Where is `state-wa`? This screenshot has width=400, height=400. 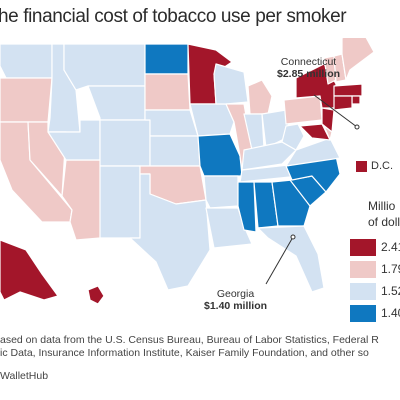
state-wa is located at coordinates (26, 61).